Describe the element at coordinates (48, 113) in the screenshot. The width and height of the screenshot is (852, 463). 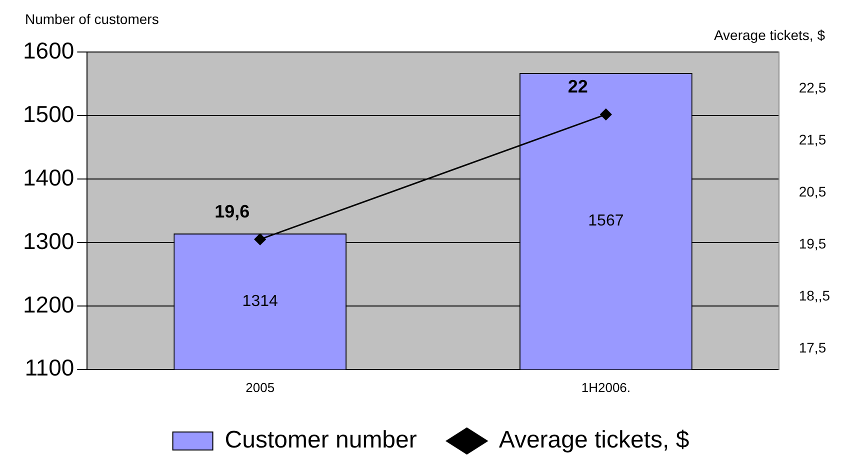
I see `y-tick-label: 1500` at that location.